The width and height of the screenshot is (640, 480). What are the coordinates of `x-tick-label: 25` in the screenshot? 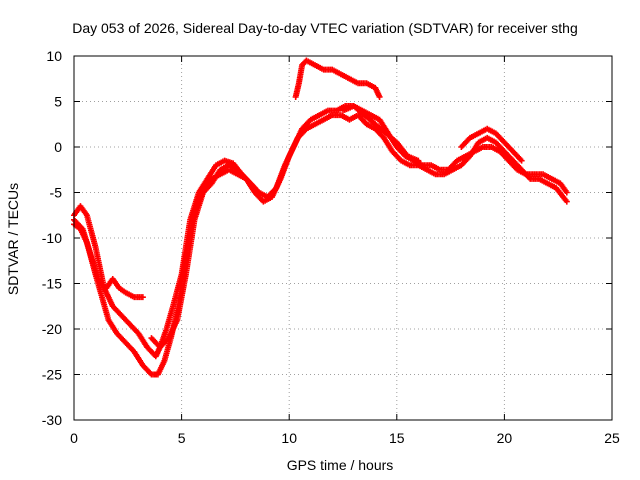 It's located at (612, 438).